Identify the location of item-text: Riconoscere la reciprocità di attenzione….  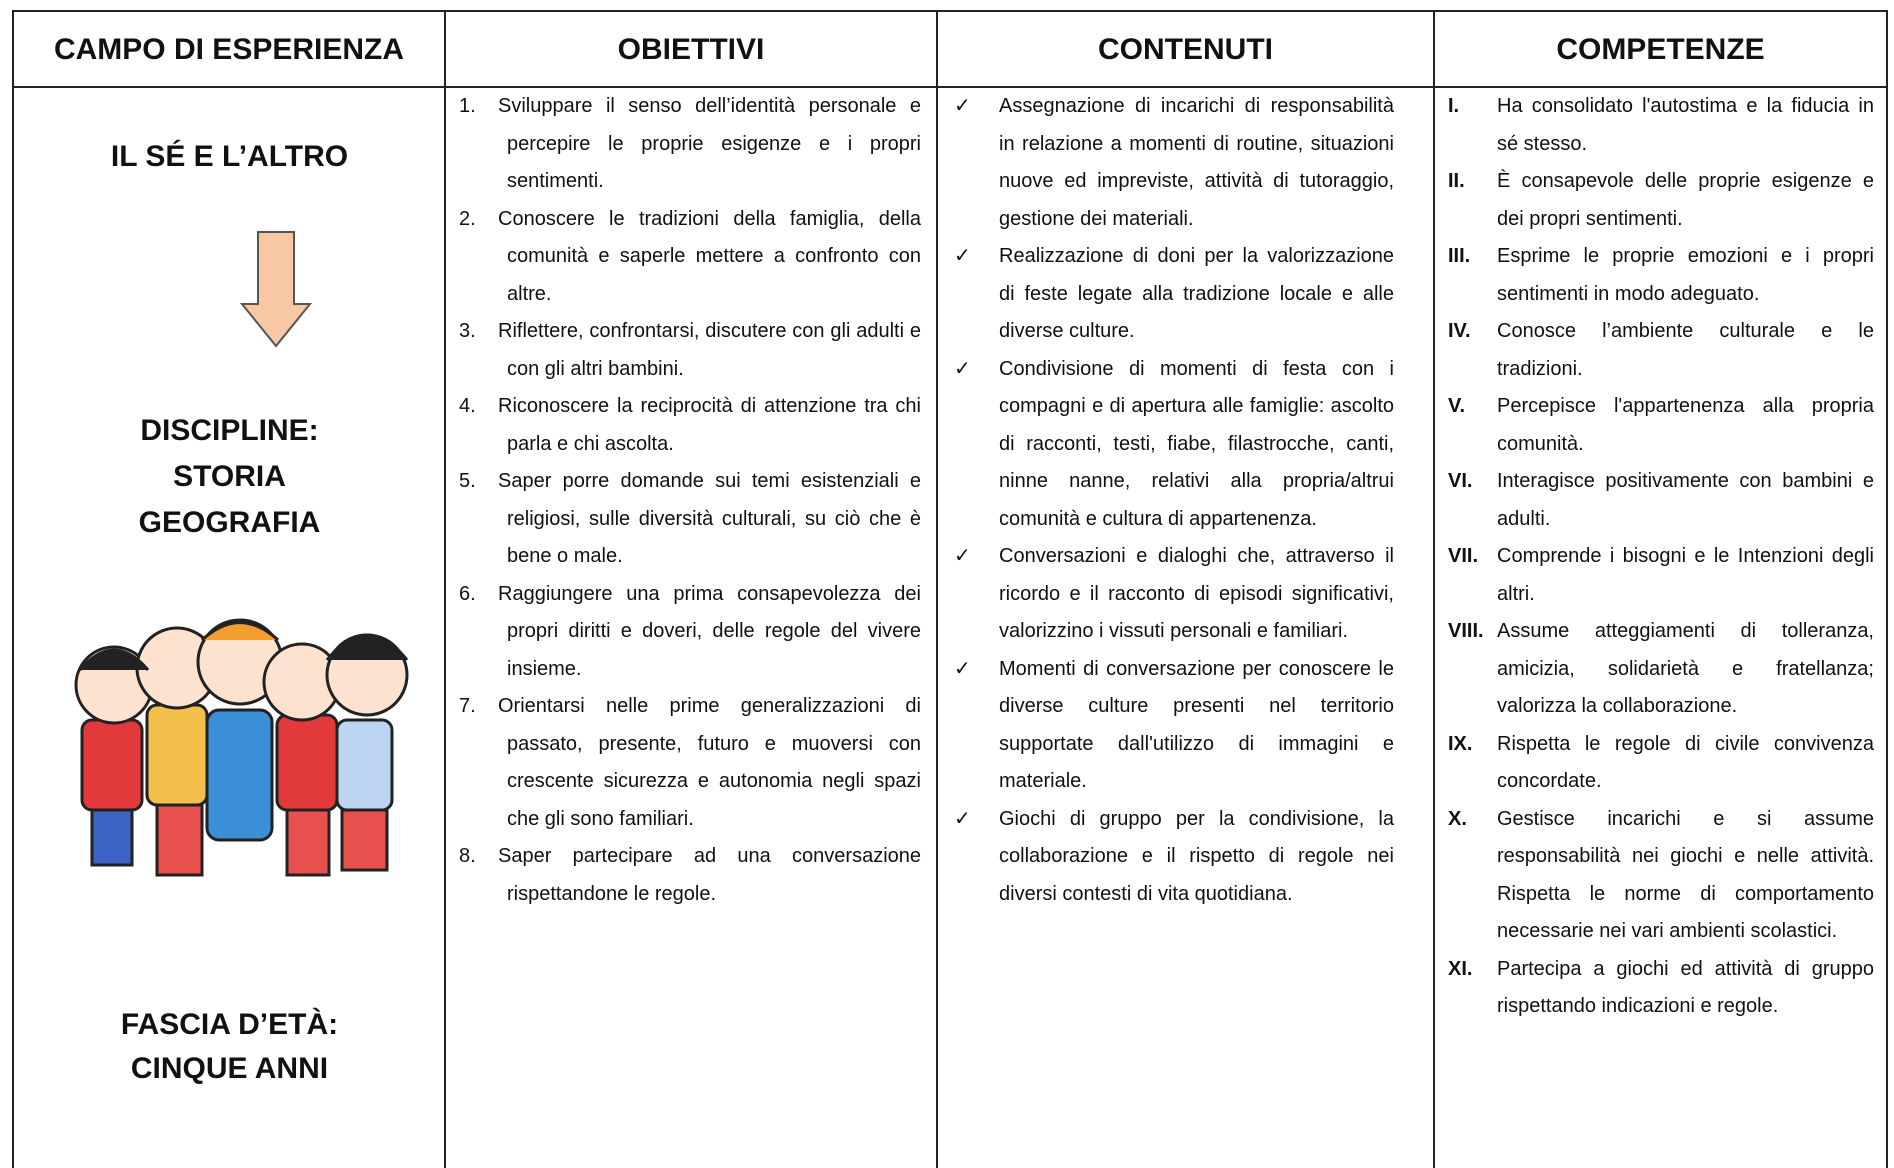
(709, 425).